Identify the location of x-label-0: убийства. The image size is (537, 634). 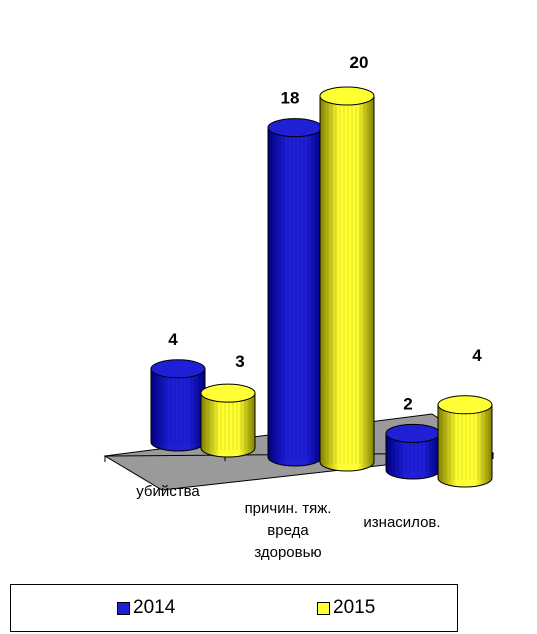
(168, 492).